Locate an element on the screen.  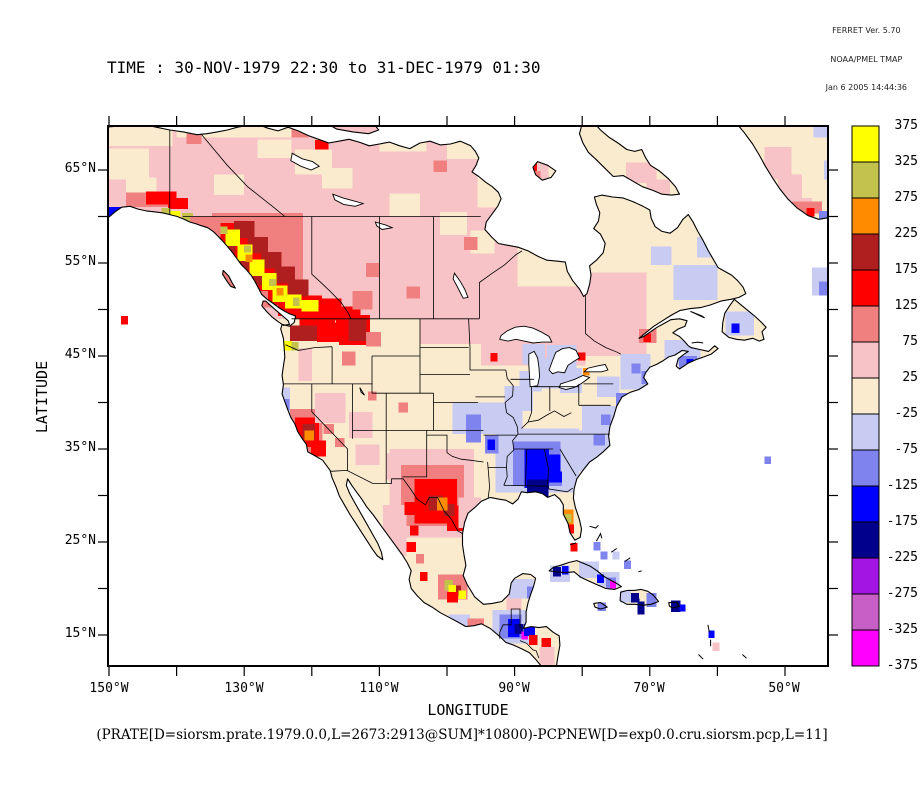
y-tick-label-25n: 25°N is located at coordinates (80, 540).